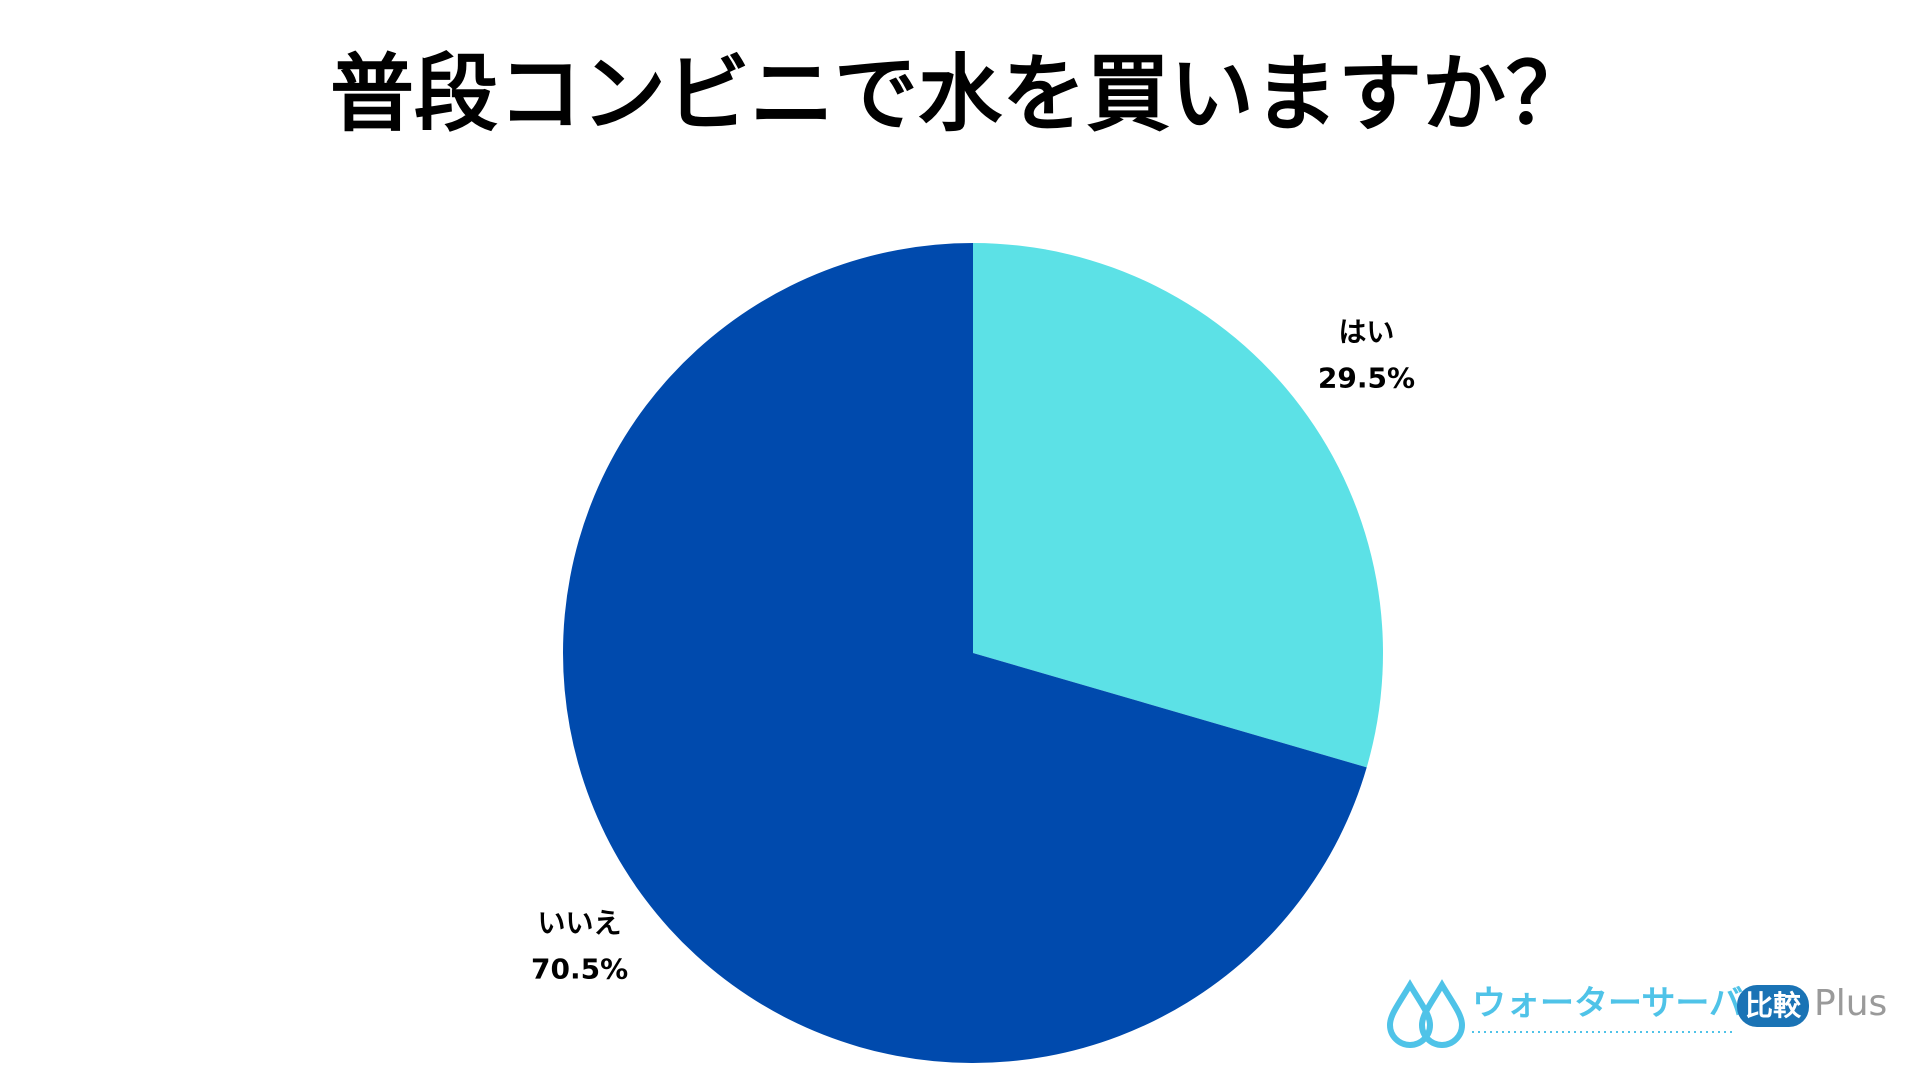 The image size is (1920, 1080). I want to click on logo-text: 比較, so click(1773, 1005).